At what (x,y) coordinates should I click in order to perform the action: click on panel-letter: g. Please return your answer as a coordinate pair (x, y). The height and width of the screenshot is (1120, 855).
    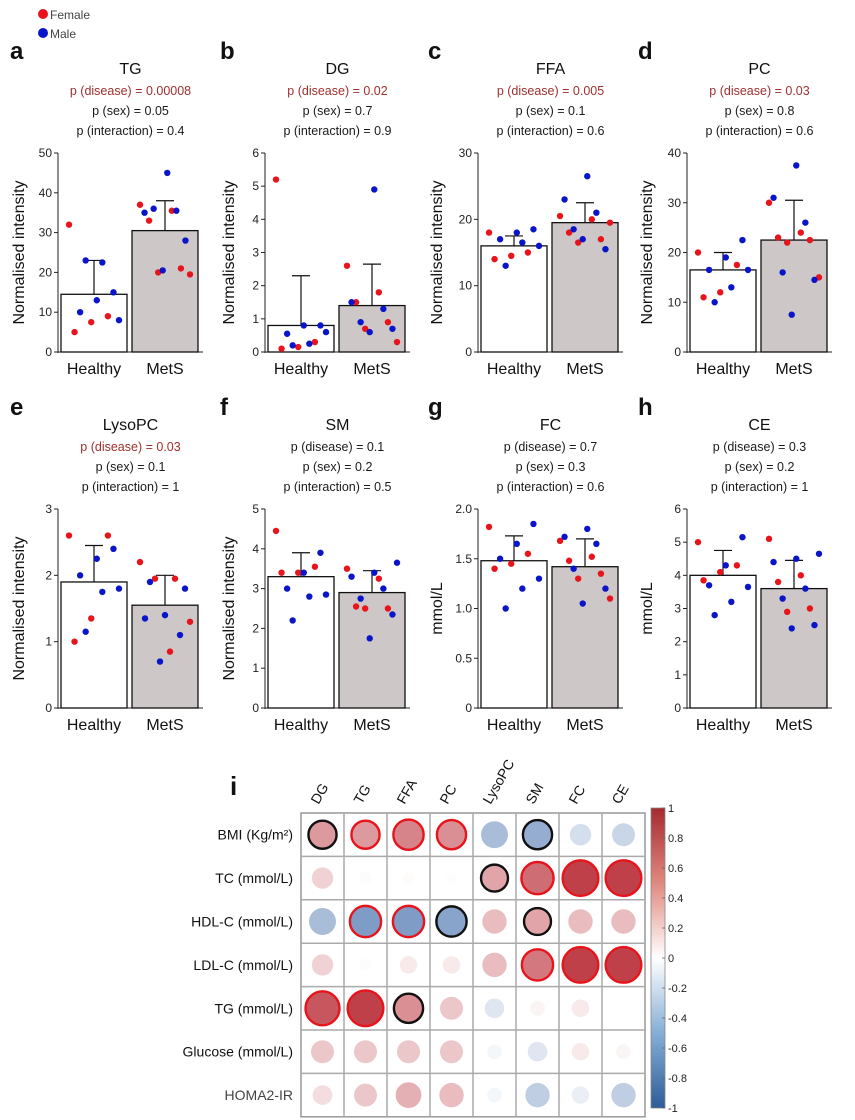
    Looking at the image, I should click on (435, 407).